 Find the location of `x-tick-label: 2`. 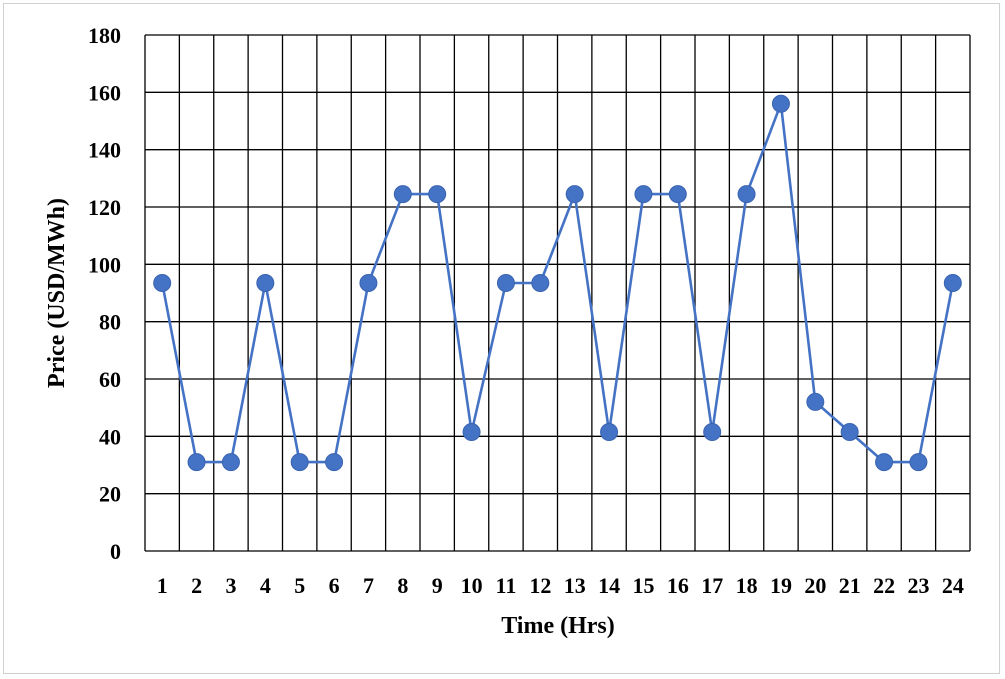

x-tick-label: 2 is located at coordinates (196, 585).